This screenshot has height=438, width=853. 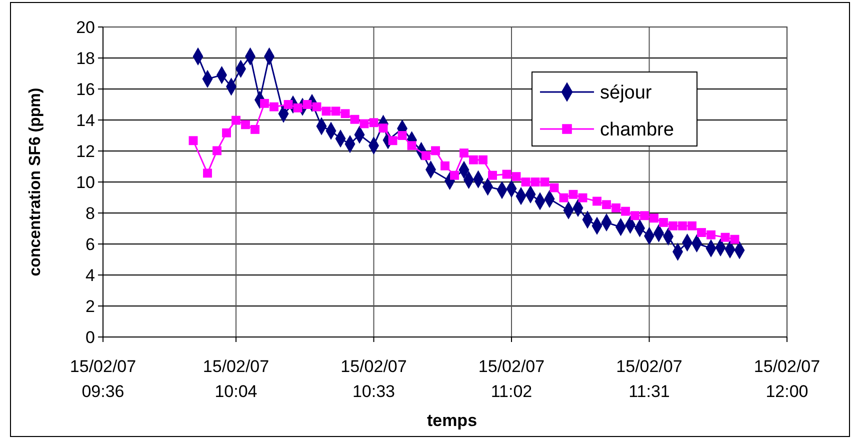 I want to click on x-axis-title: temps, so click(x=452, y=420).